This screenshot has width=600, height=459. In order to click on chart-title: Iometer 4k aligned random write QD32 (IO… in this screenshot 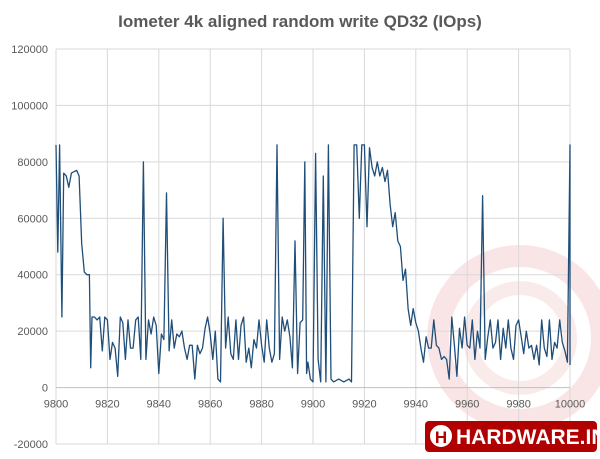, I will do `click(300, 21)`.